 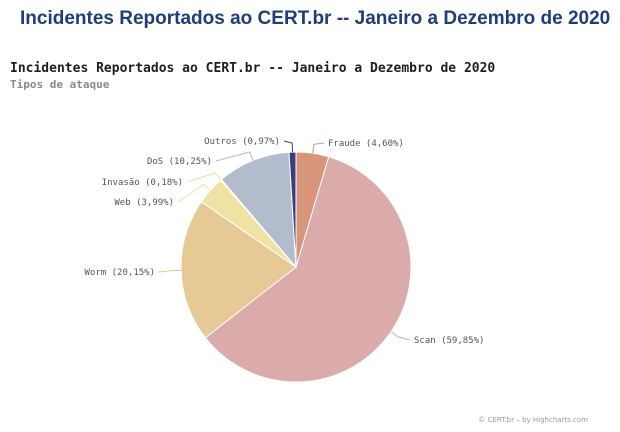 What do you see at coordinates (318, 148) in the screenshot?
I see `connector-fraude` at bounding box center [318, 148].